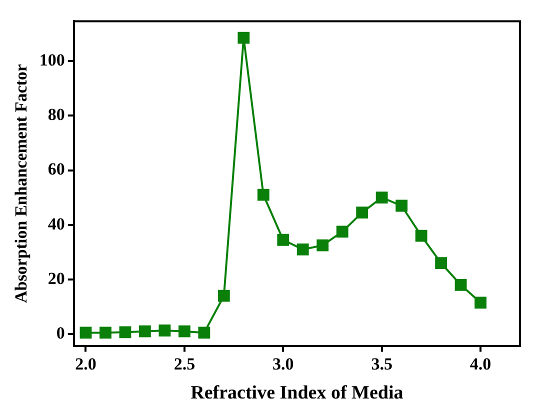  I want to click on y-tick-label: 40, so click(56, 224).